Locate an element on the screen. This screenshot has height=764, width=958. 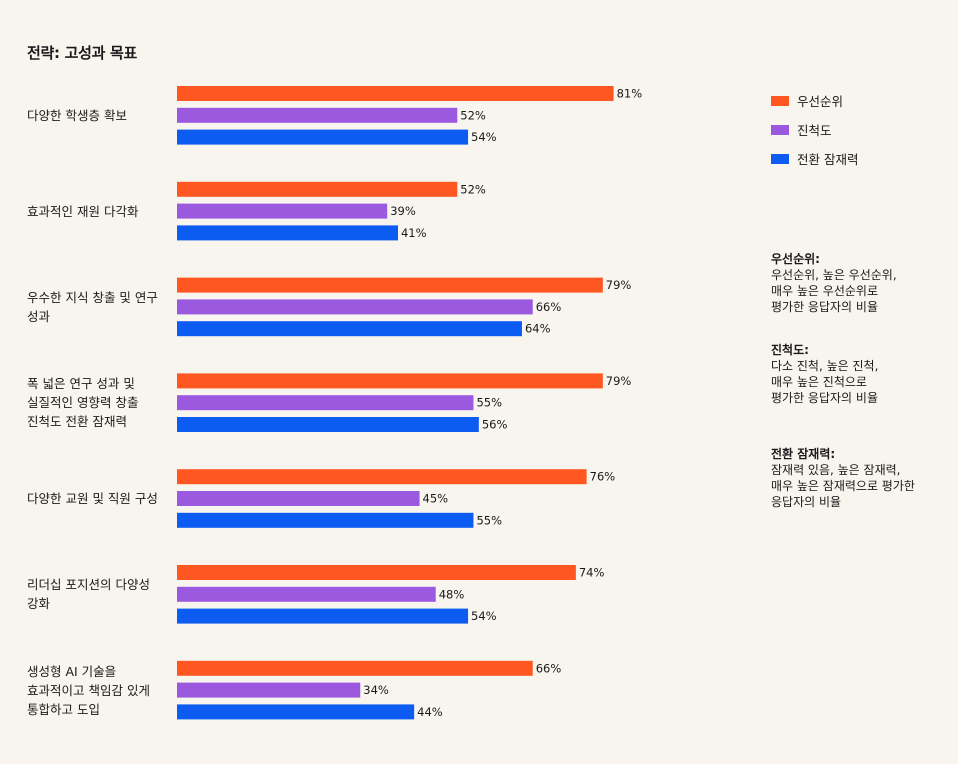
note-priority-line: 우선순위, 높은 우선순위, is located at coordinates (834, 275).